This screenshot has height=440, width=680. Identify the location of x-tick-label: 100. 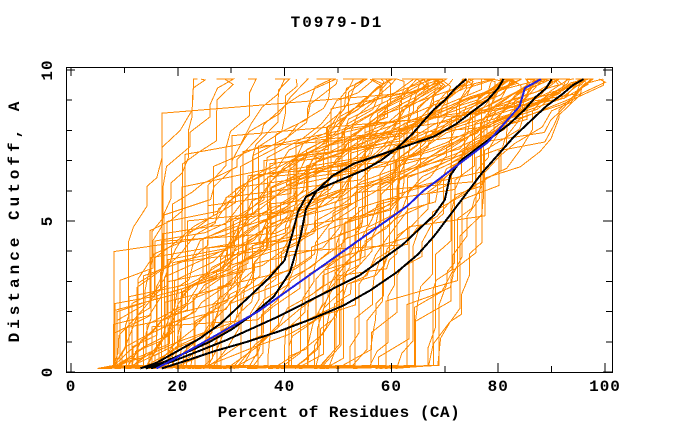
(605, 387).